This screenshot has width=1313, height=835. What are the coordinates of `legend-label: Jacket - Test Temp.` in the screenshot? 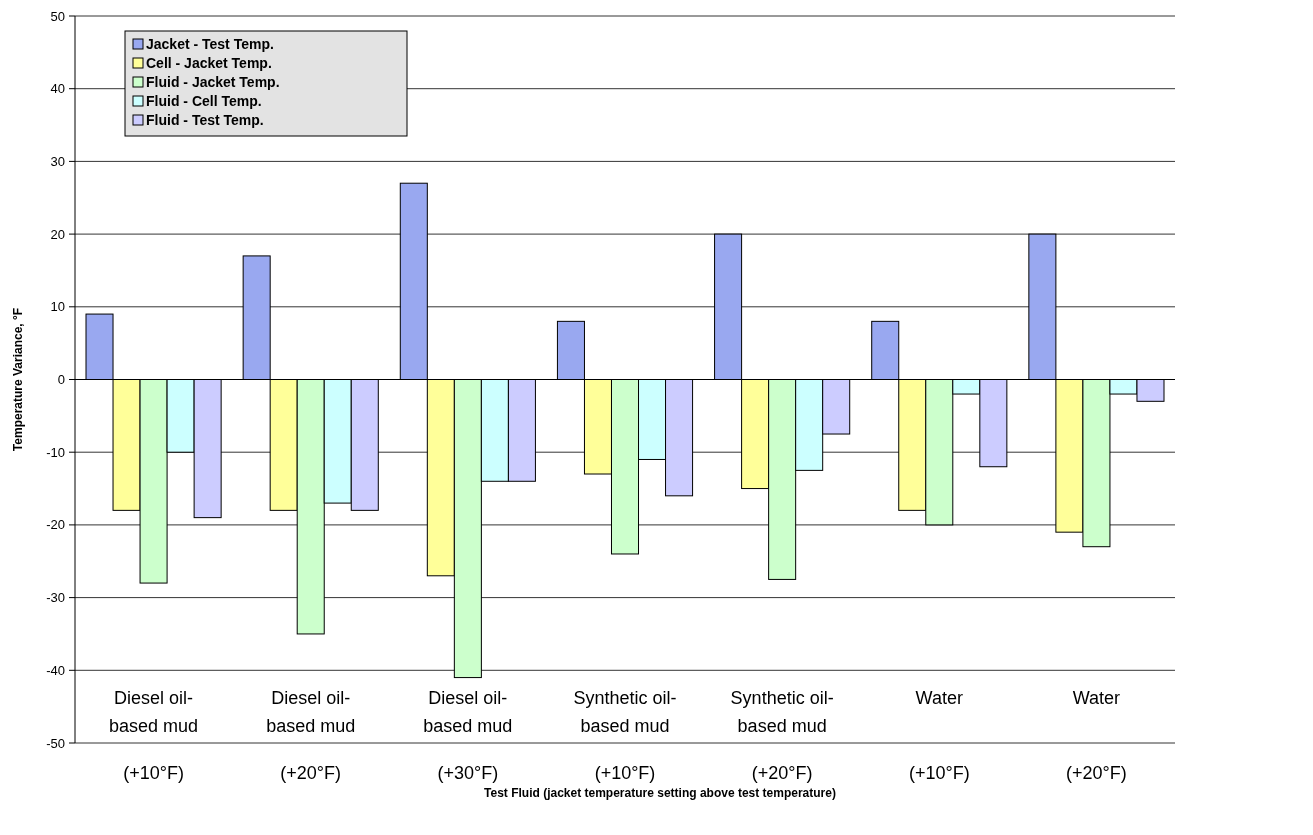 It's located at (210, 43).